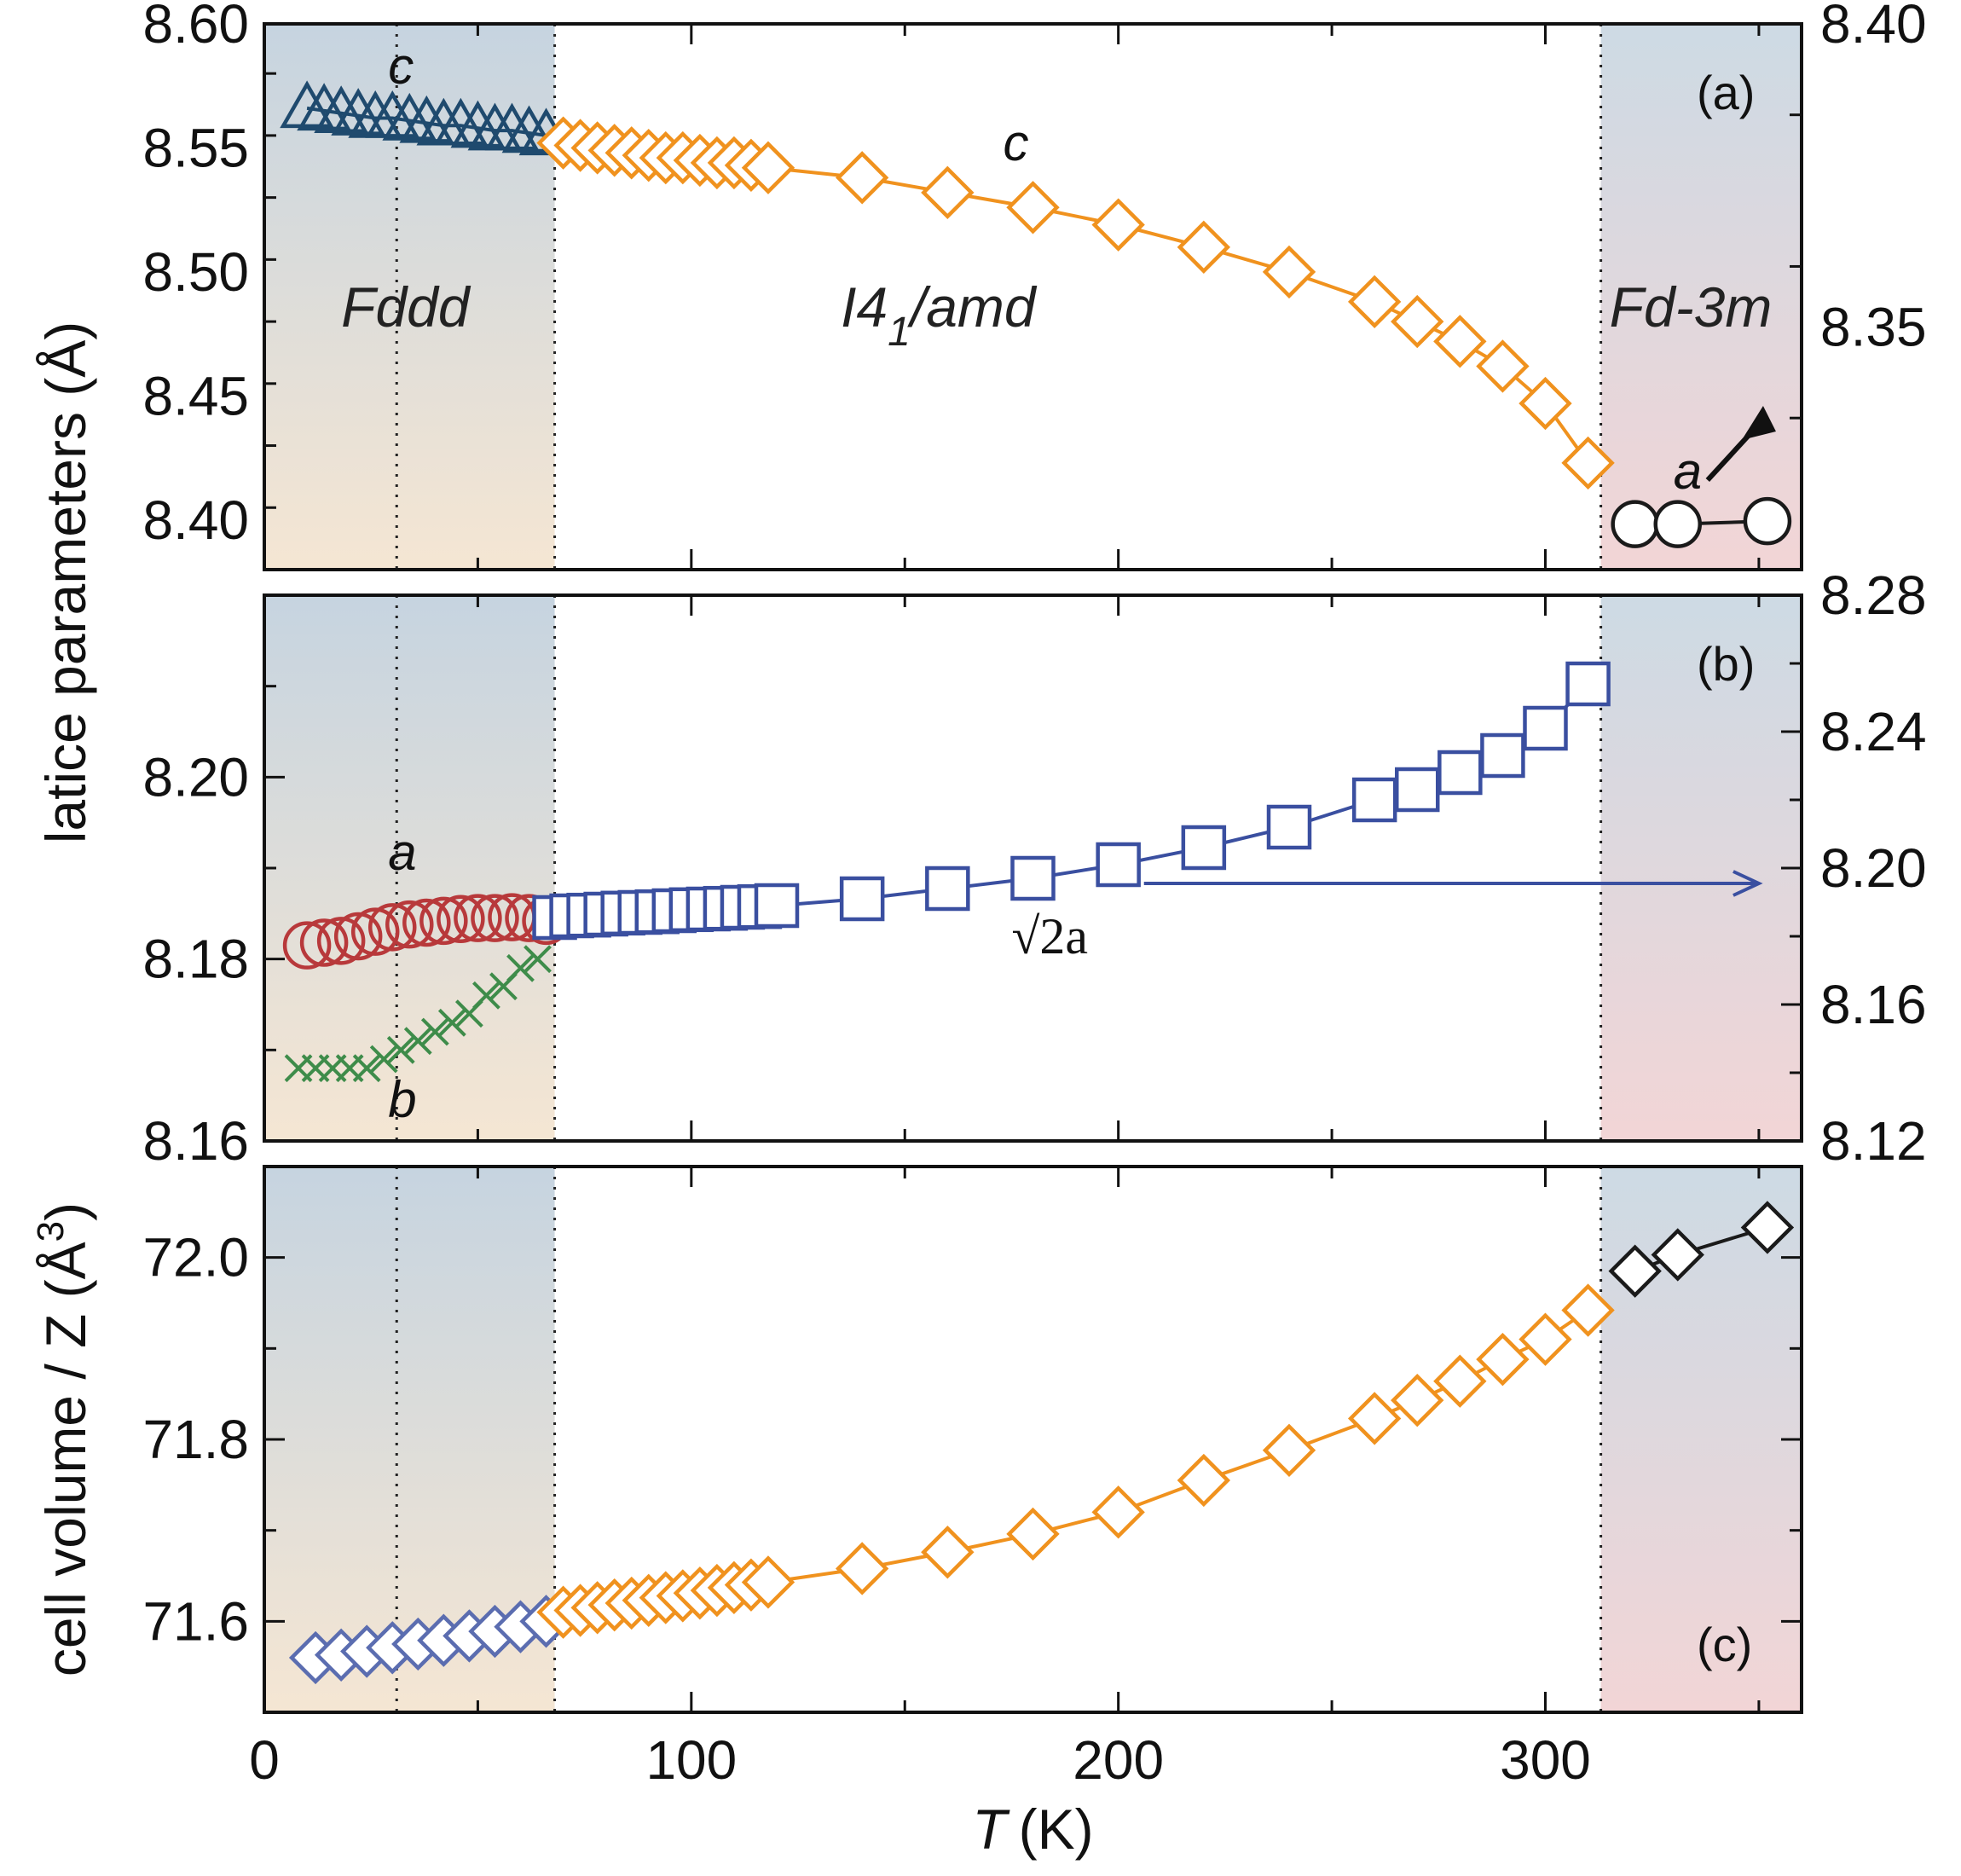  Describe the element at coordinates (1118, 1760) in the screenshot. I see `x-tick-label: 200` at that location.